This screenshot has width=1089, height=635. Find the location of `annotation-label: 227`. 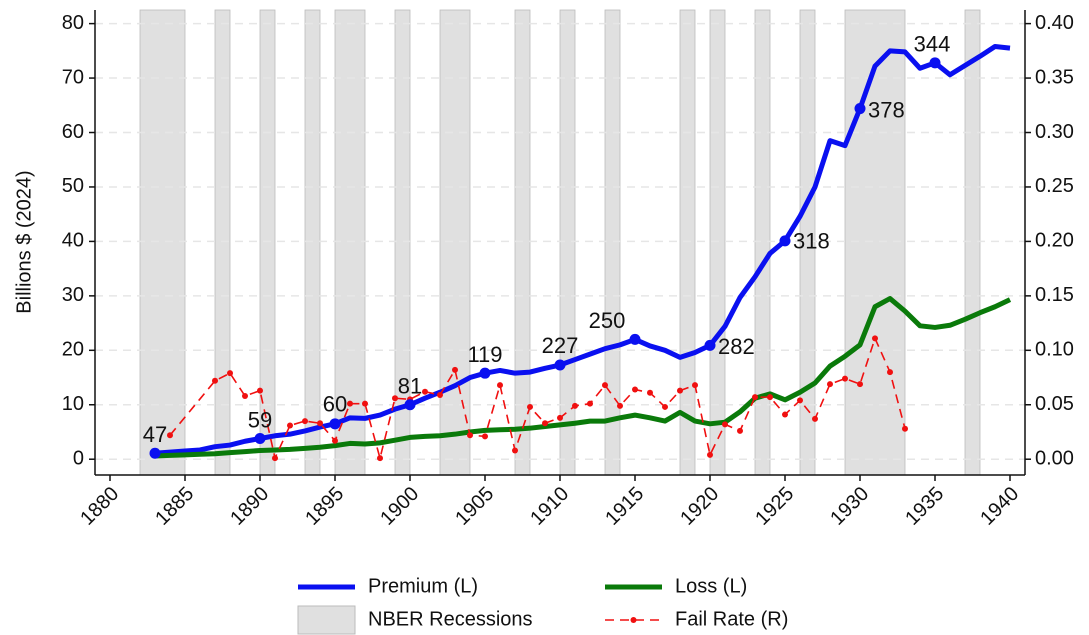

annotation-label: 227 is located at coordinates (560, 345).